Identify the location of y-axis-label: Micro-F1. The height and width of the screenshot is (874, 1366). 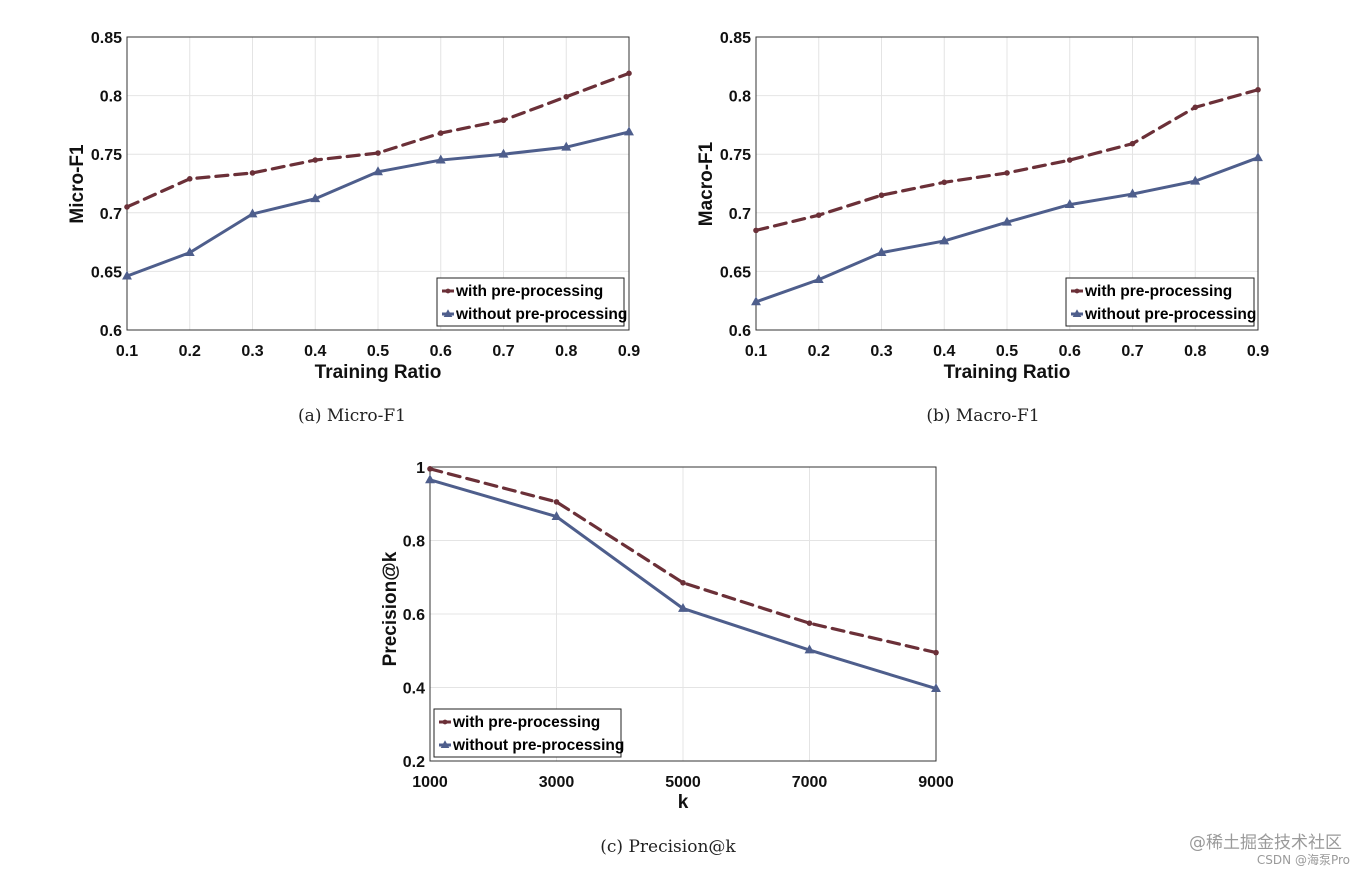
(77, 184).